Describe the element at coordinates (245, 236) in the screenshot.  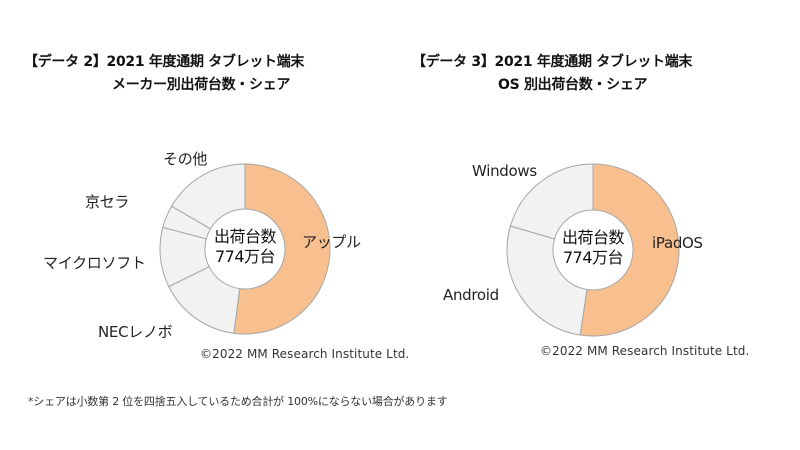
I see `left-center-line1: 出荷台数` at that location.